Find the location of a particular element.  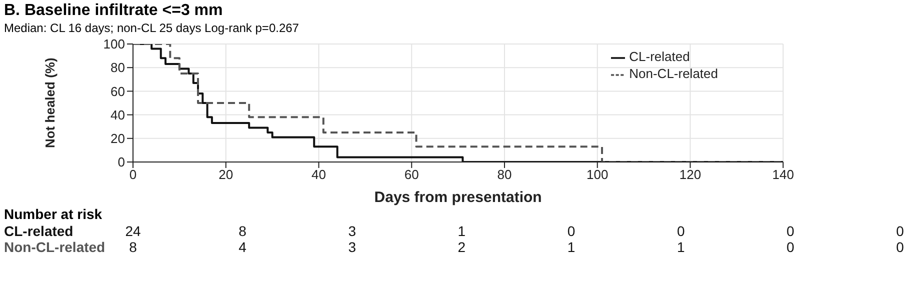

chart-title: B. Baseline infiltrate <=3 mm is located at coordinates (113, 11).